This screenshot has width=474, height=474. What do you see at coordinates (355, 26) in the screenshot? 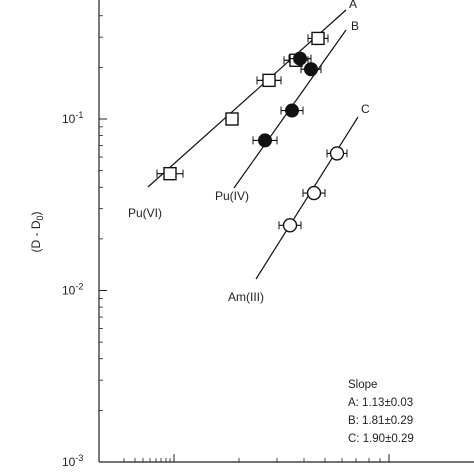
I see `line-label-b: B` at bounding box center [355, 26].